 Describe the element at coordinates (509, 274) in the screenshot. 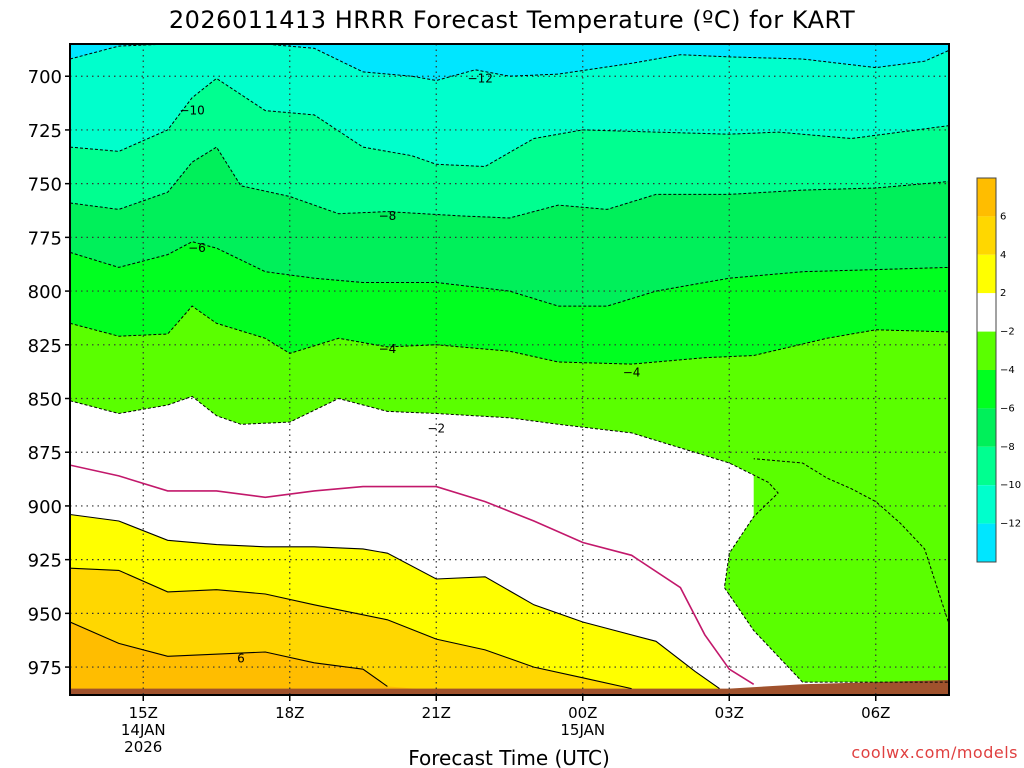

I see `isotherm-minus6` at that location.